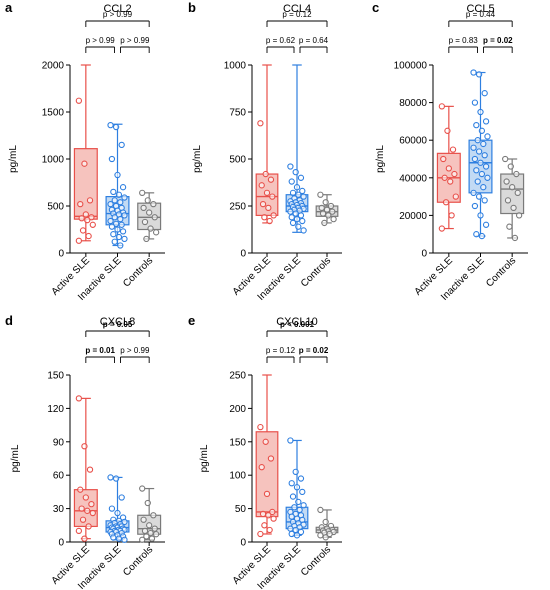  Describe the element at coordinates (481, 14) in the screenshot. I see `p-value-label: p = 0.44` at that location.